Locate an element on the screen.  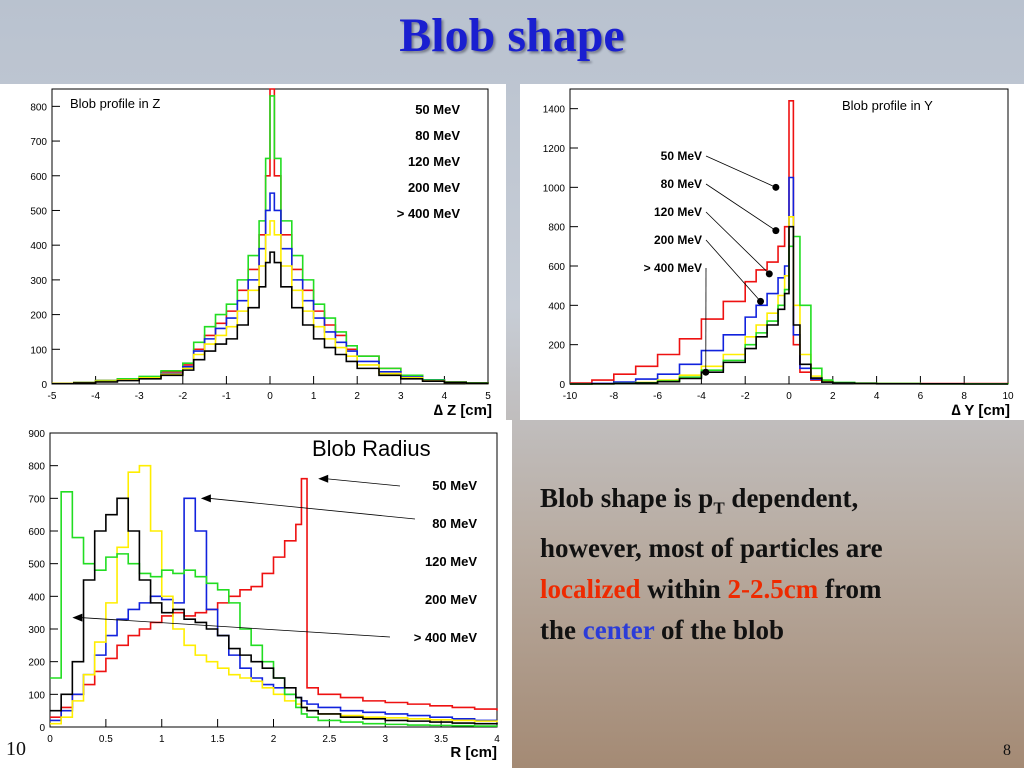
x-tick-label: -8 is located at coordinates (613, 396).